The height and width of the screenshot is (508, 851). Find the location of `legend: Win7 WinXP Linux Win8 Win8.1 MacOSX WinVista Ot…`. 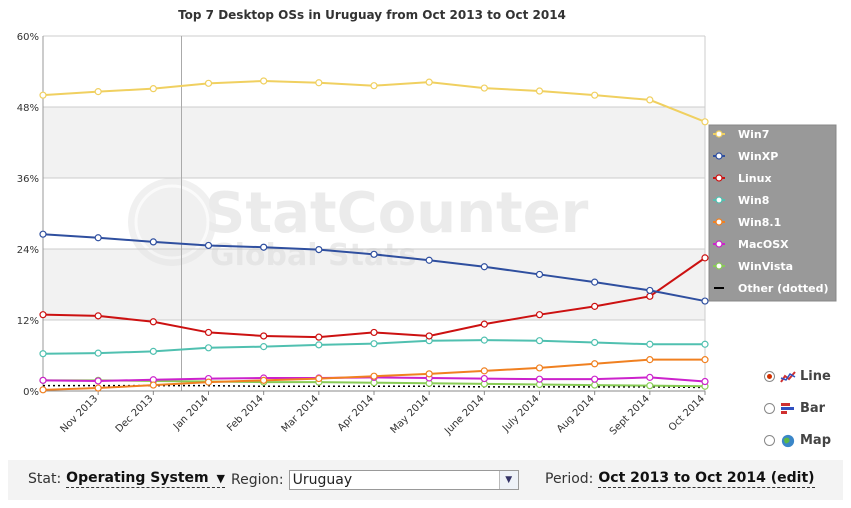

legend: Win7 WinXP Linux Win8 Win8.1 MacOSX WinVista Ot… is located at coordinates (771, 211).